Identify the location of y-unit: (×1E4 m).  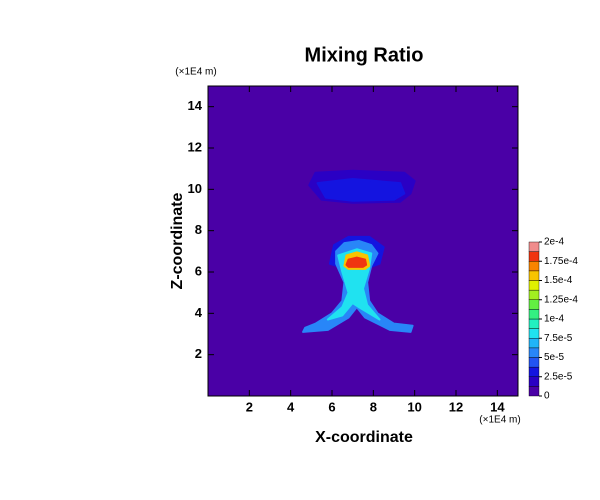
(195, 72).